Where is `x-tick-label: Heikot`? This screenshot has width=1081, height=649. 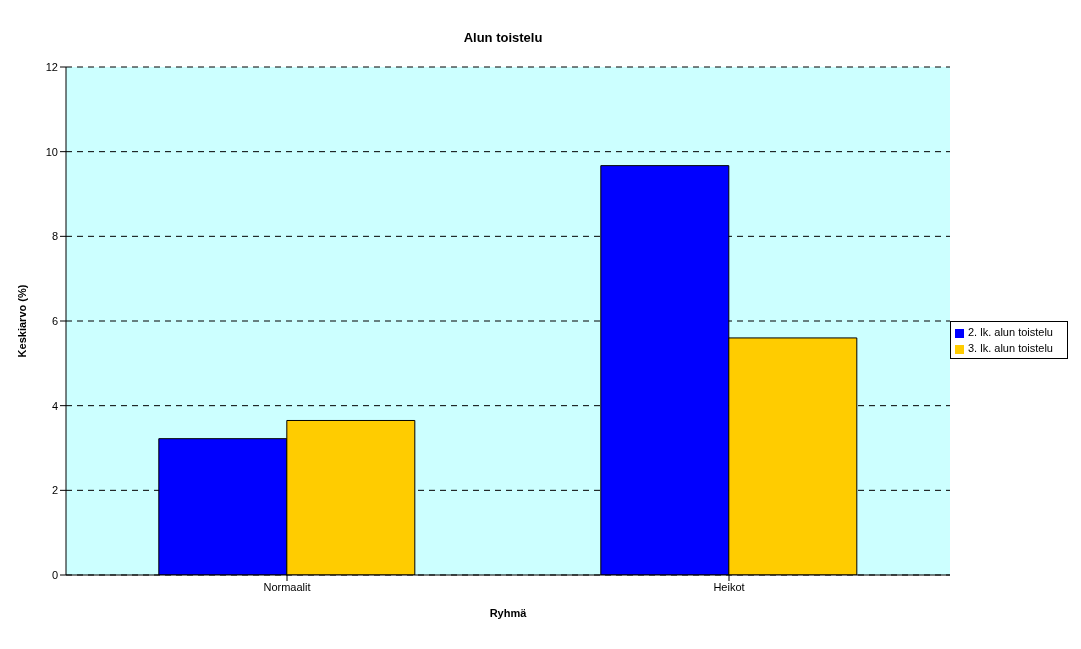 x-tick-label: Heikot is located at coordinates (729, 586).